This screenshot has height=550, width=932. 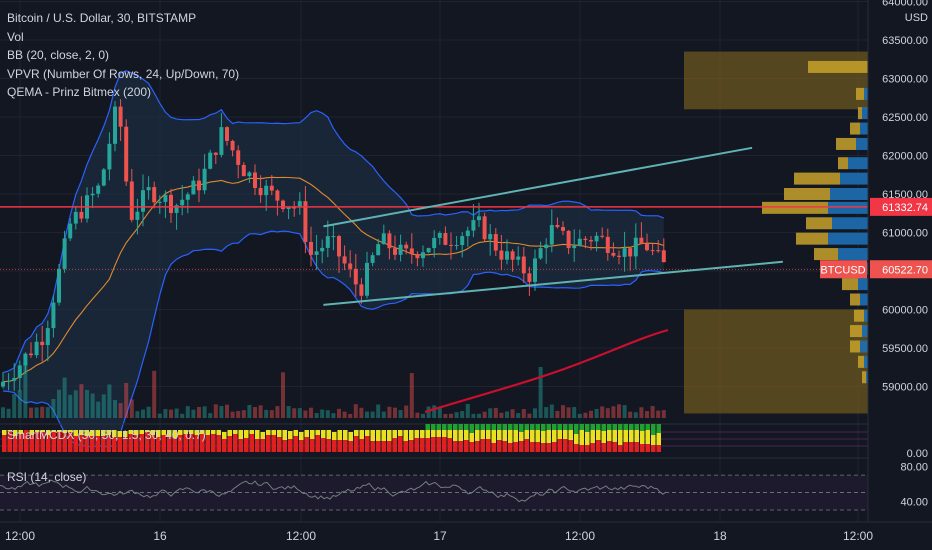 I want to click on legend-vpvr: VPVR (Number Of Rows, 24, Up/Down, 70), so click(x=123, y=73).